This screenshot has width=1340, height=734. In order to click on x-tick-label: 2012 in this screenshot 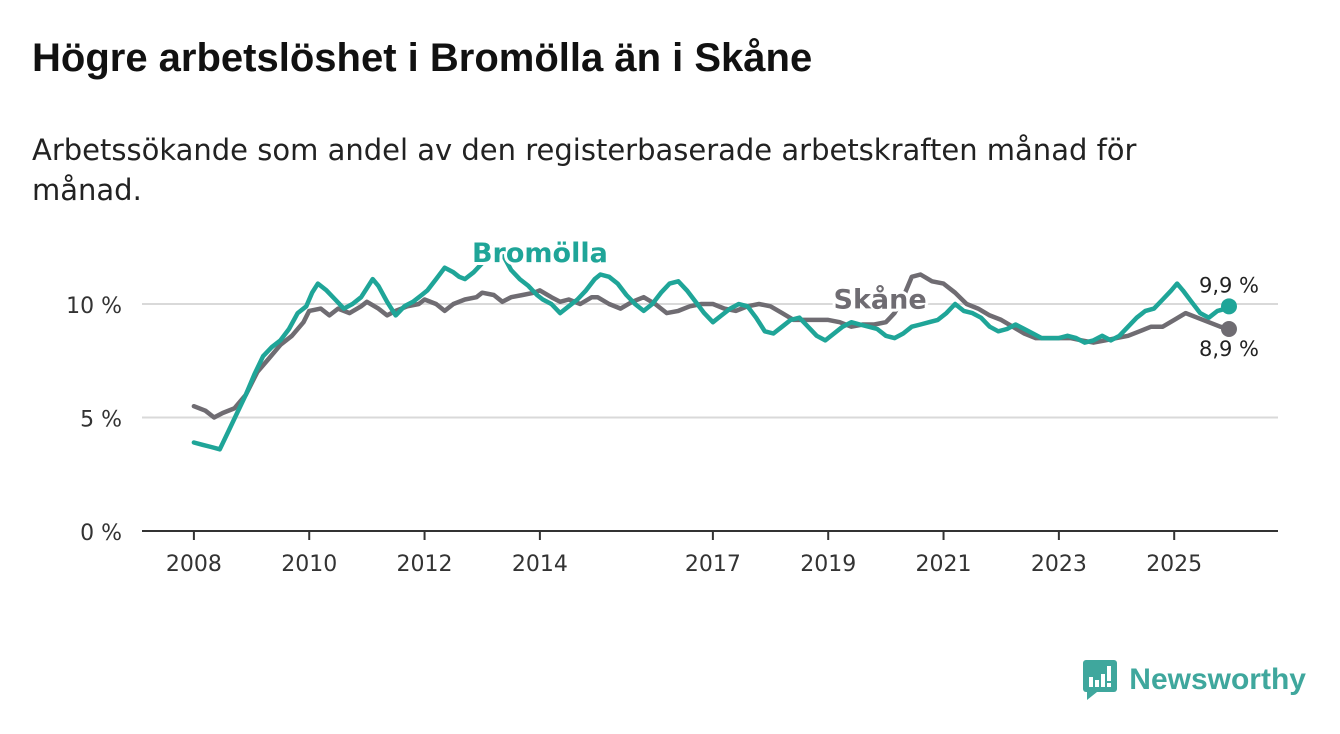, I will do `click(425, 564)`.